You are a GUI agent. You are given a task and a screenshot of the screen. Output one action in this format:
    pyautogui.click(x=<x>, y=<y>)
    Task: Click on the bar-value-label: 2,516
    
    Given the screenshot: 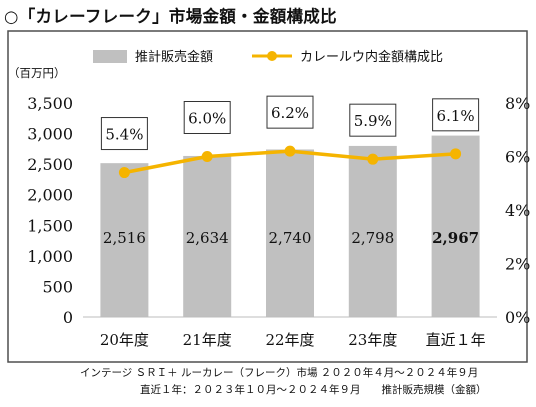 What is the action you would take?
    pyautogui.click(x=124, y=238)
    